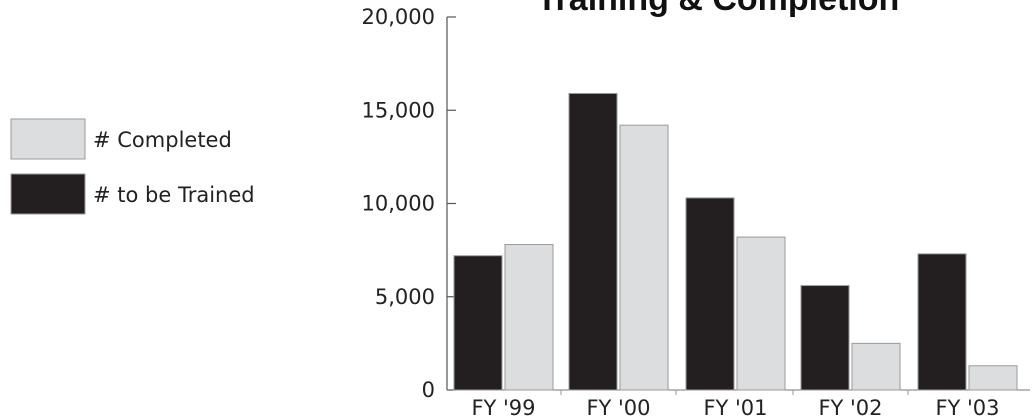  I want to click on y-tick-label: 20,000, so click(398, 17).